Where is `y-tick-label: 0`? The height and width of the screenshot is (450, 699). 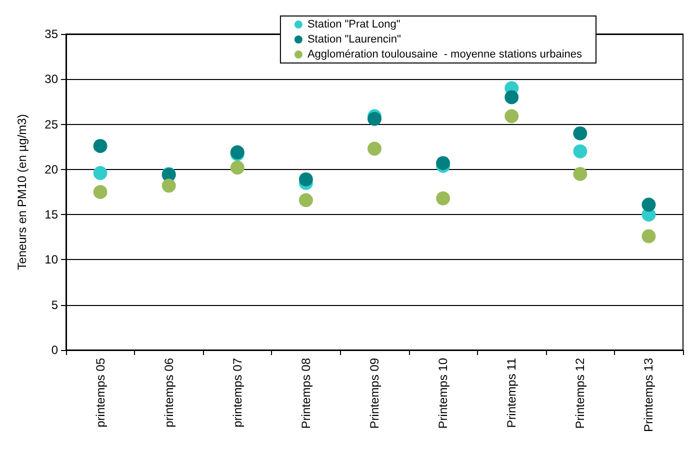 y-tick-label: 0 is located at coordinates (54, 350).